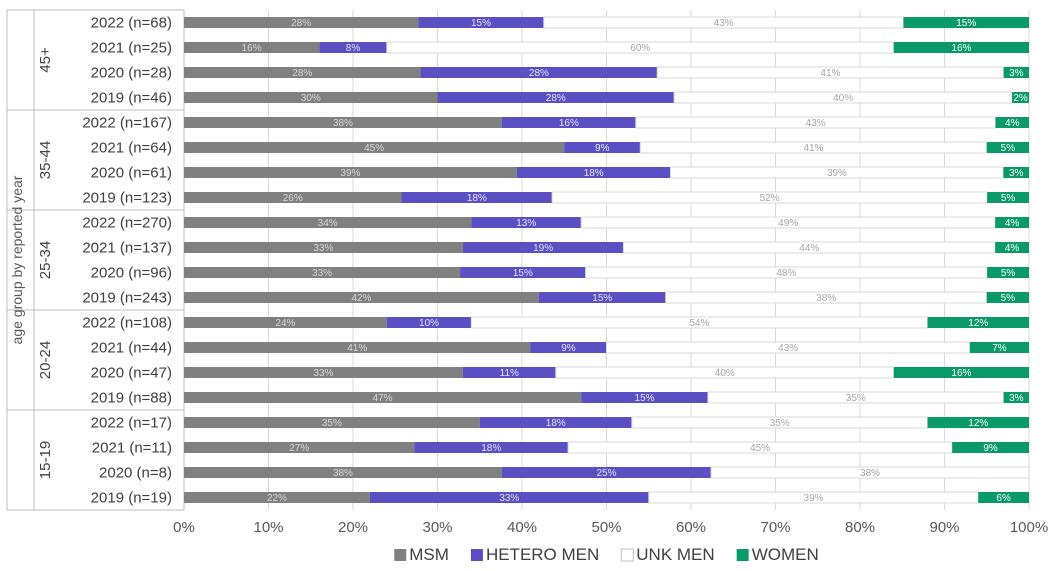 This screenshot has height=571, width=1052. What do you see at coordinates (45, 260) in the screenshot?
I see `age-group-label: 25-34` at bounding box center [45, 260].